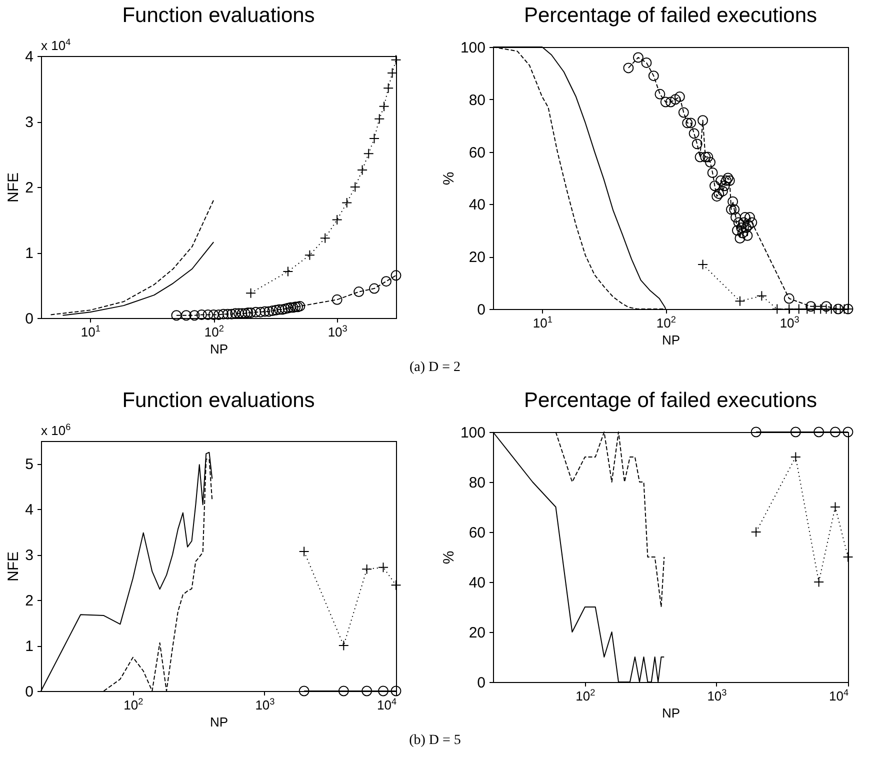 The width and height of the screenshot is (870, 776). I want to click on y-tick-label: 5, so click(29, 465).